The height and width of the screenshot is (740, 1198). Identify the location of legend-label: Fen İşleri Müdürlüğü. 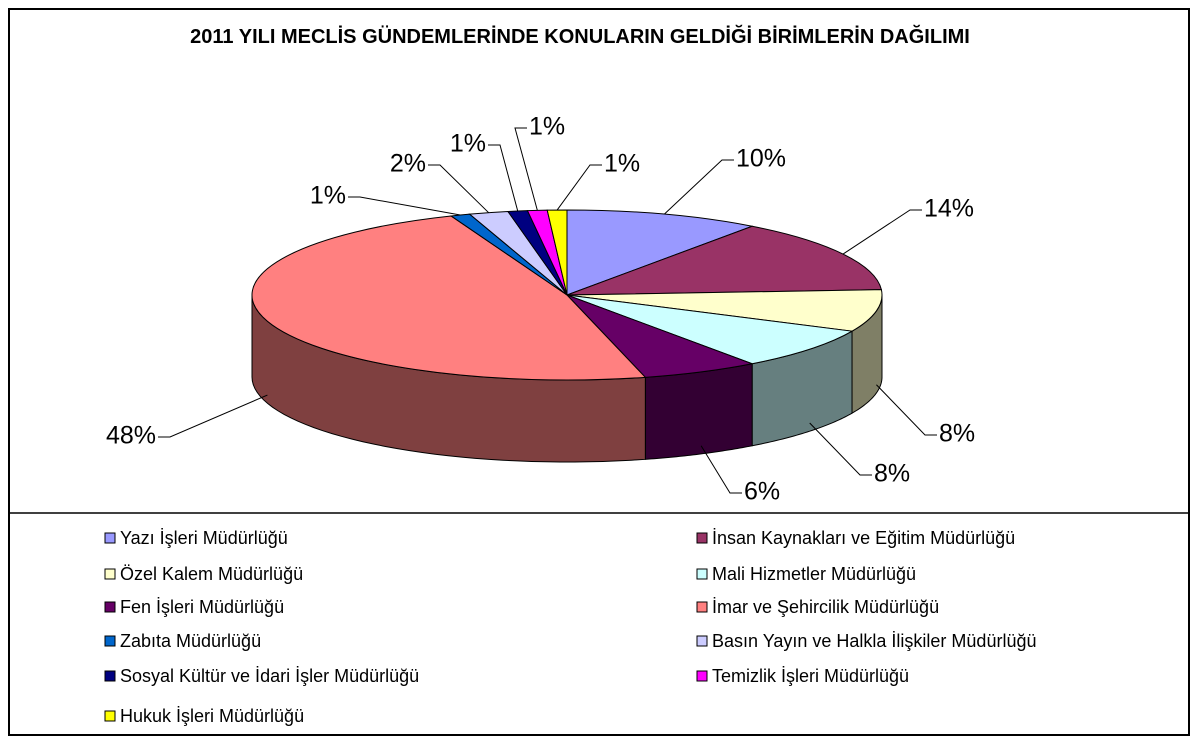
(202, 607).